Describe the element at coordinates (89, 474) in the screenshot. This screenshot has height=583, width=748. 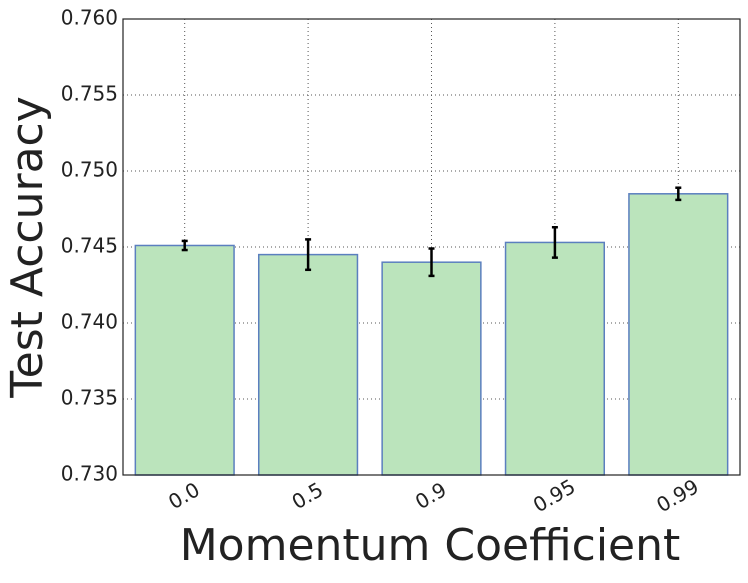
I see `y-tick-label: 0.730` at that location.